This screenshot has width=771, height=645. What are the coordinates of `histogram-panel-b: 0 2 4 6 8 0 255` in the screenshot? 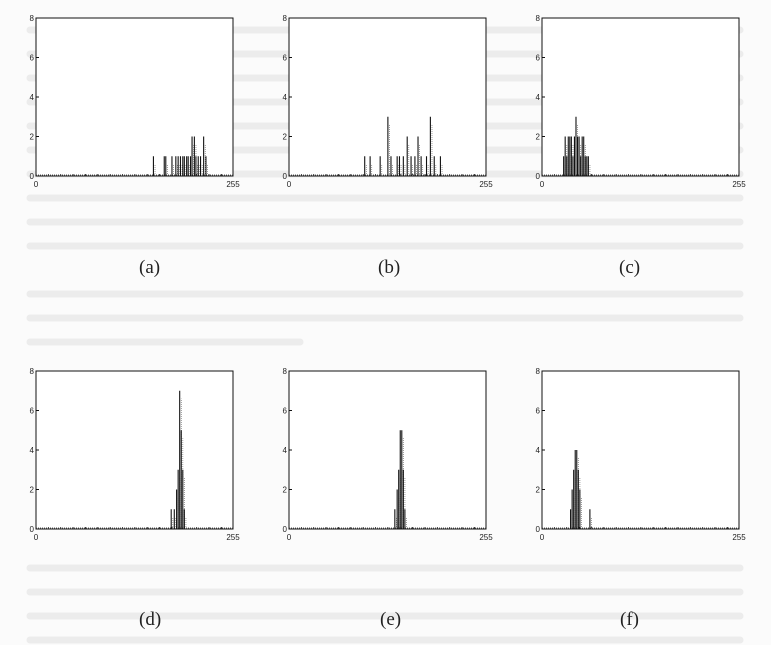 It's located at (388, 102).